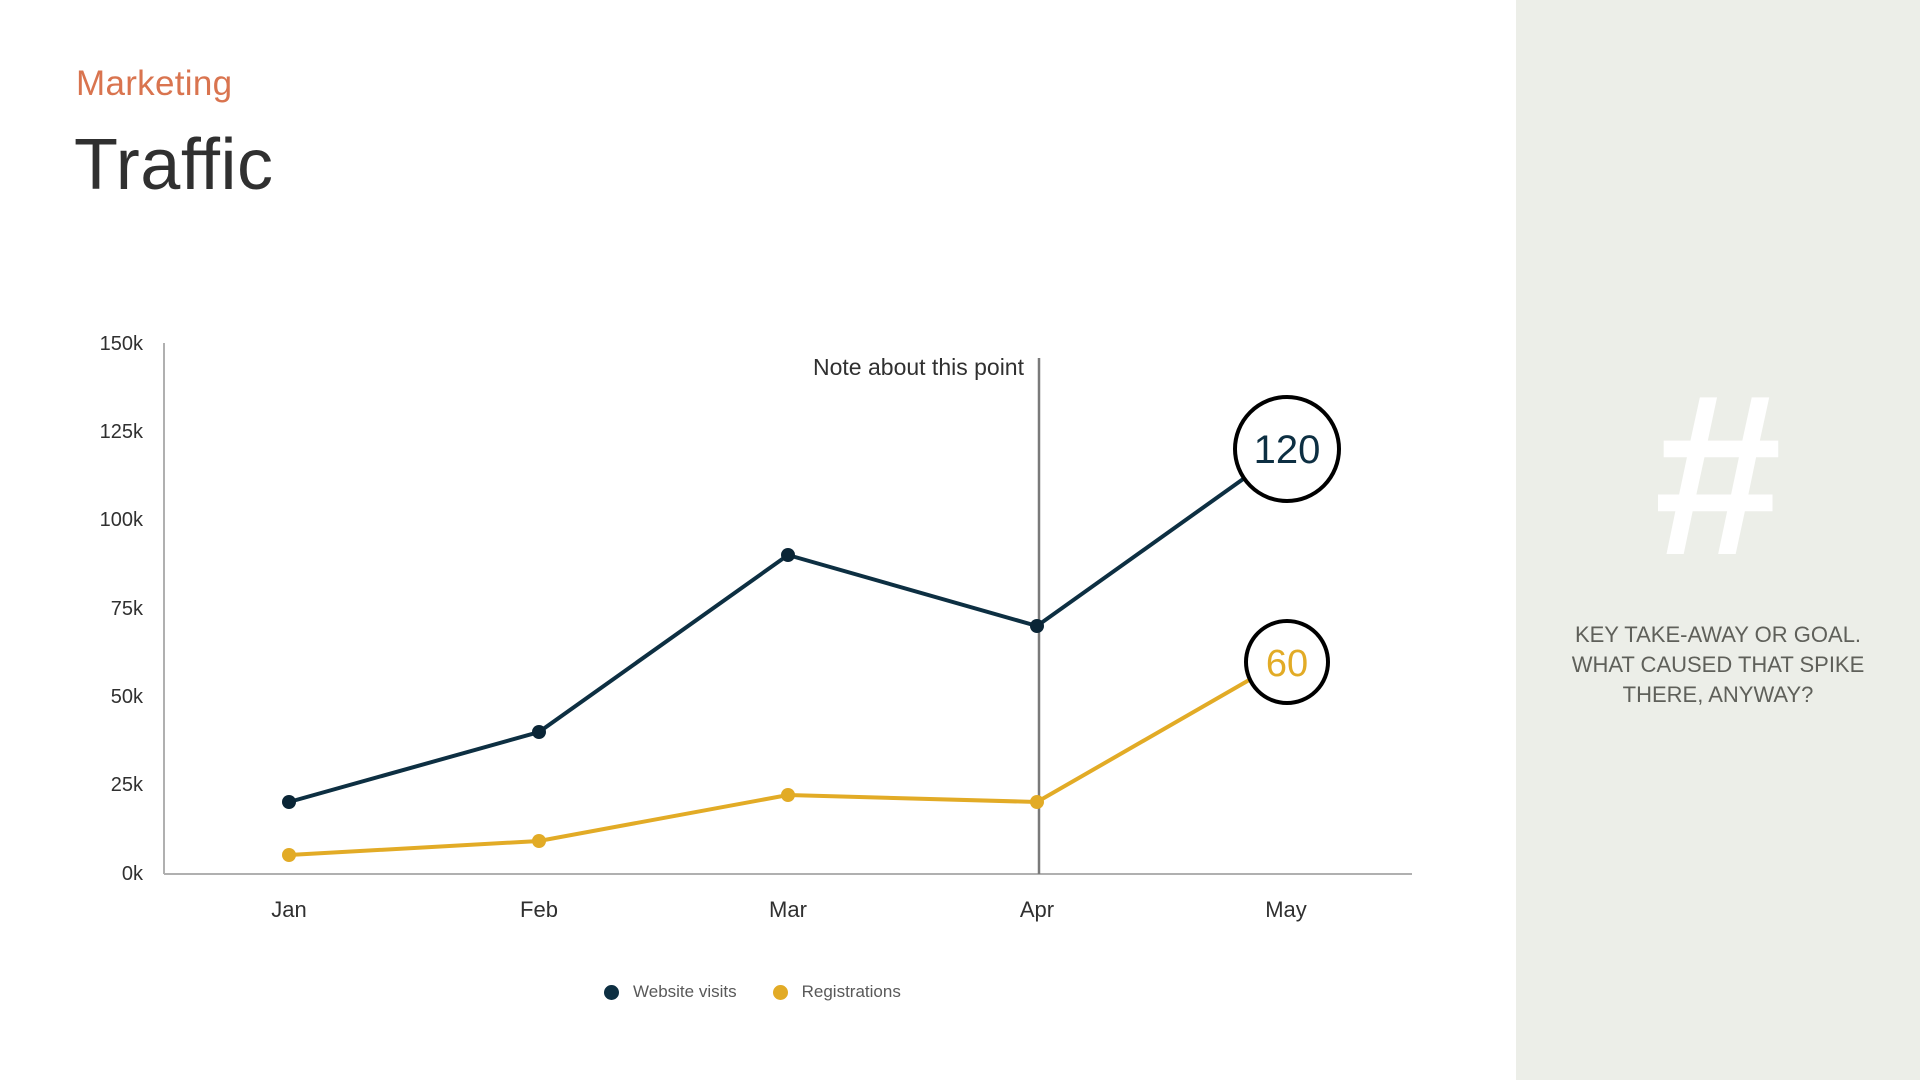  I want to click on x-axis: Jan Feb Mar Apr May, so click(788, 897).